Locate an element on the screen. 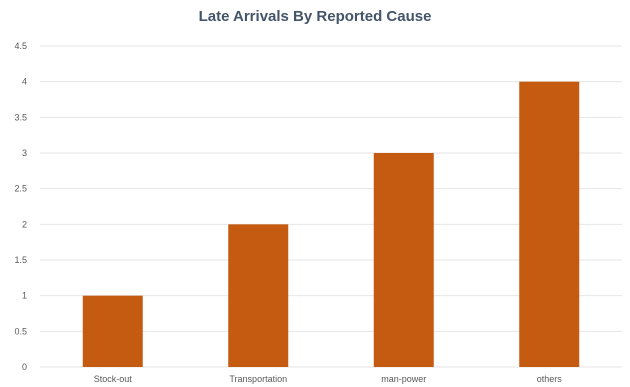 The image size is (630, 387). y-tick-label: 1.5 is located at coordinates (20, 260).